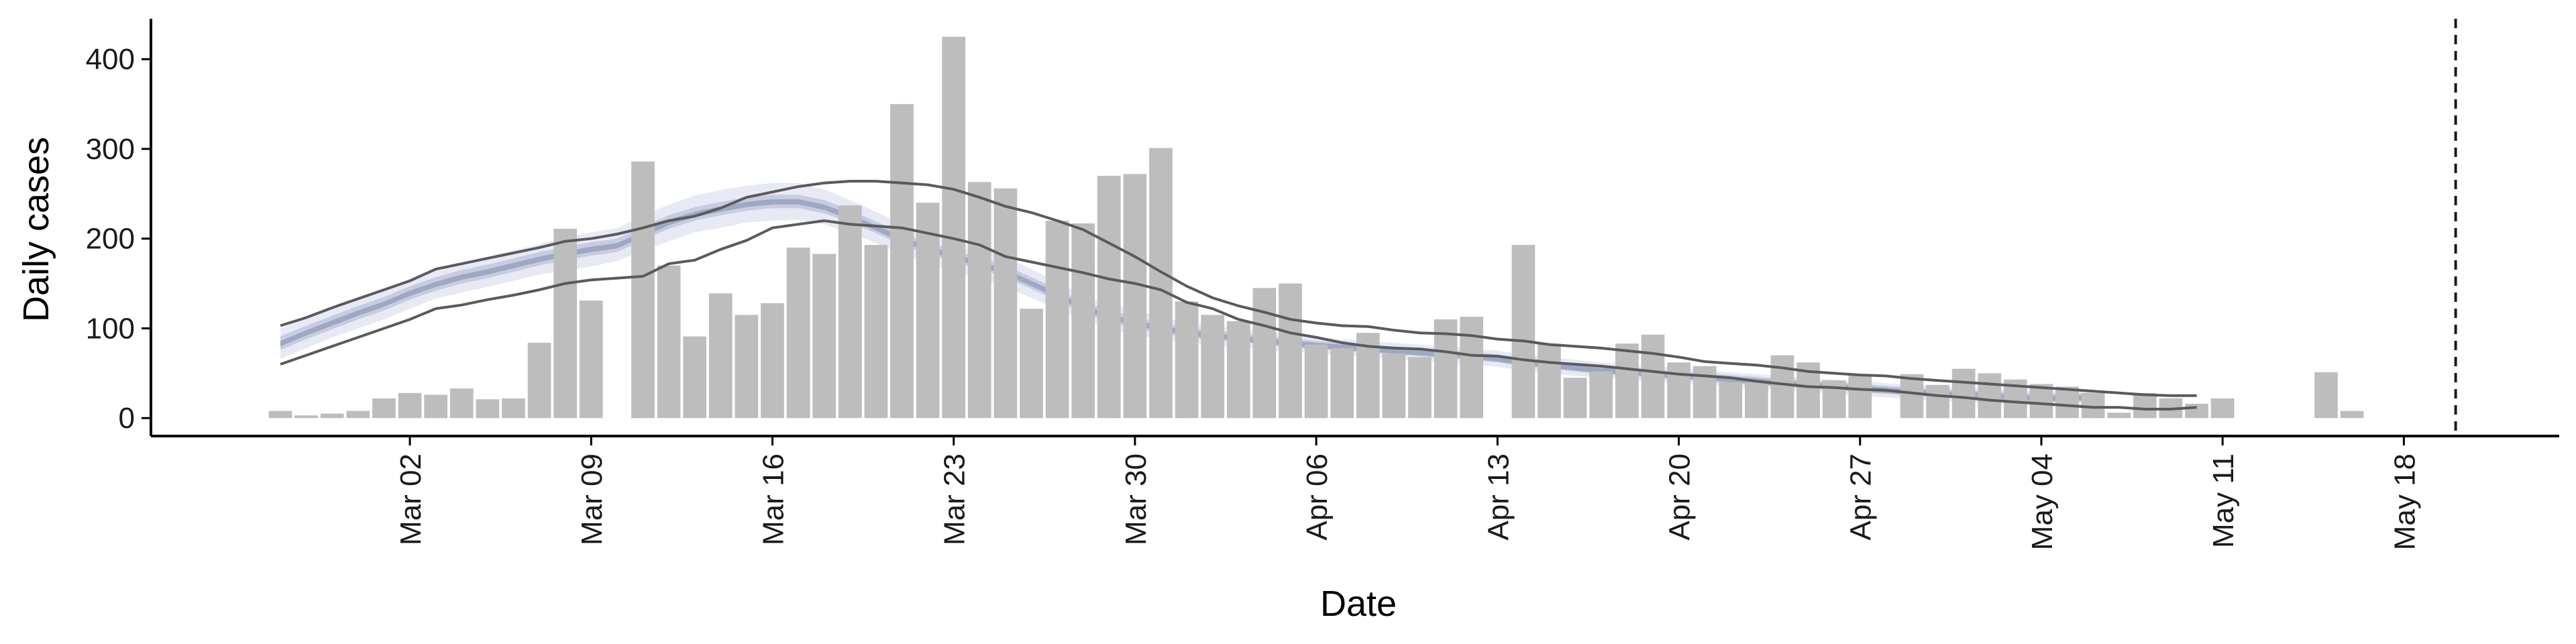  I want to click on x-tick-label: Mar 23, so click(954, 499).